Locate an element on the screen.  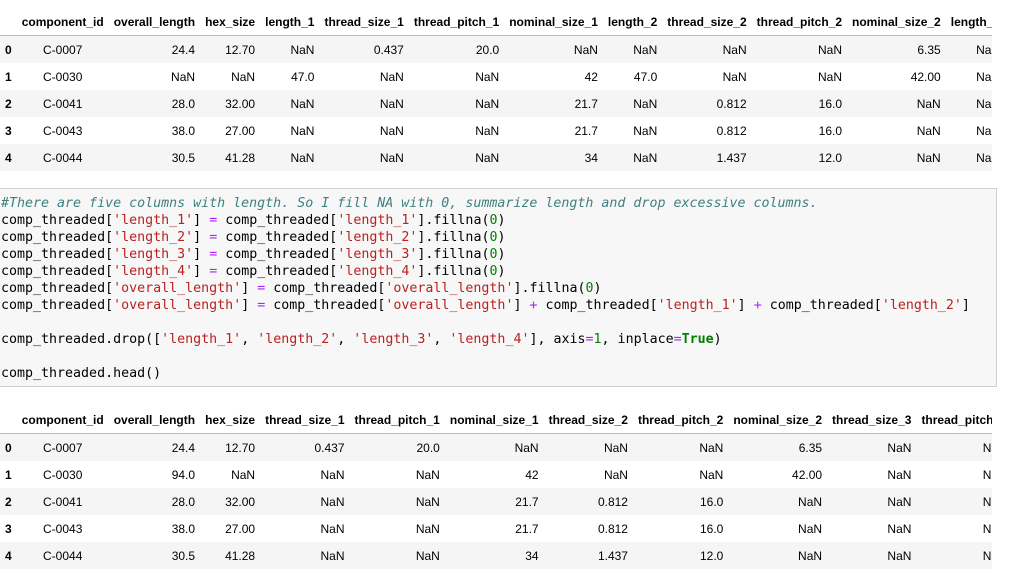
table-cell: 94.0 is located at coordinates (183, 474).